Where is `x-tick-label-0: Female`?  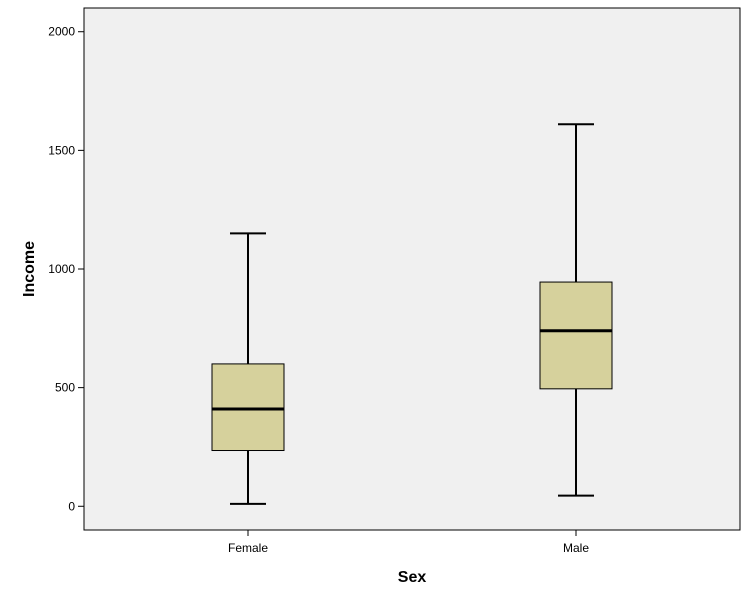 x-tick-label-0: Female is located at coordinates (248, 548).